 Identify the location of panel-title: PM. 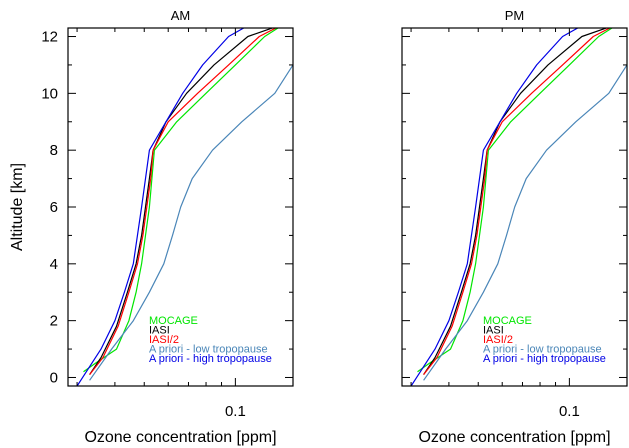
(515, 15).